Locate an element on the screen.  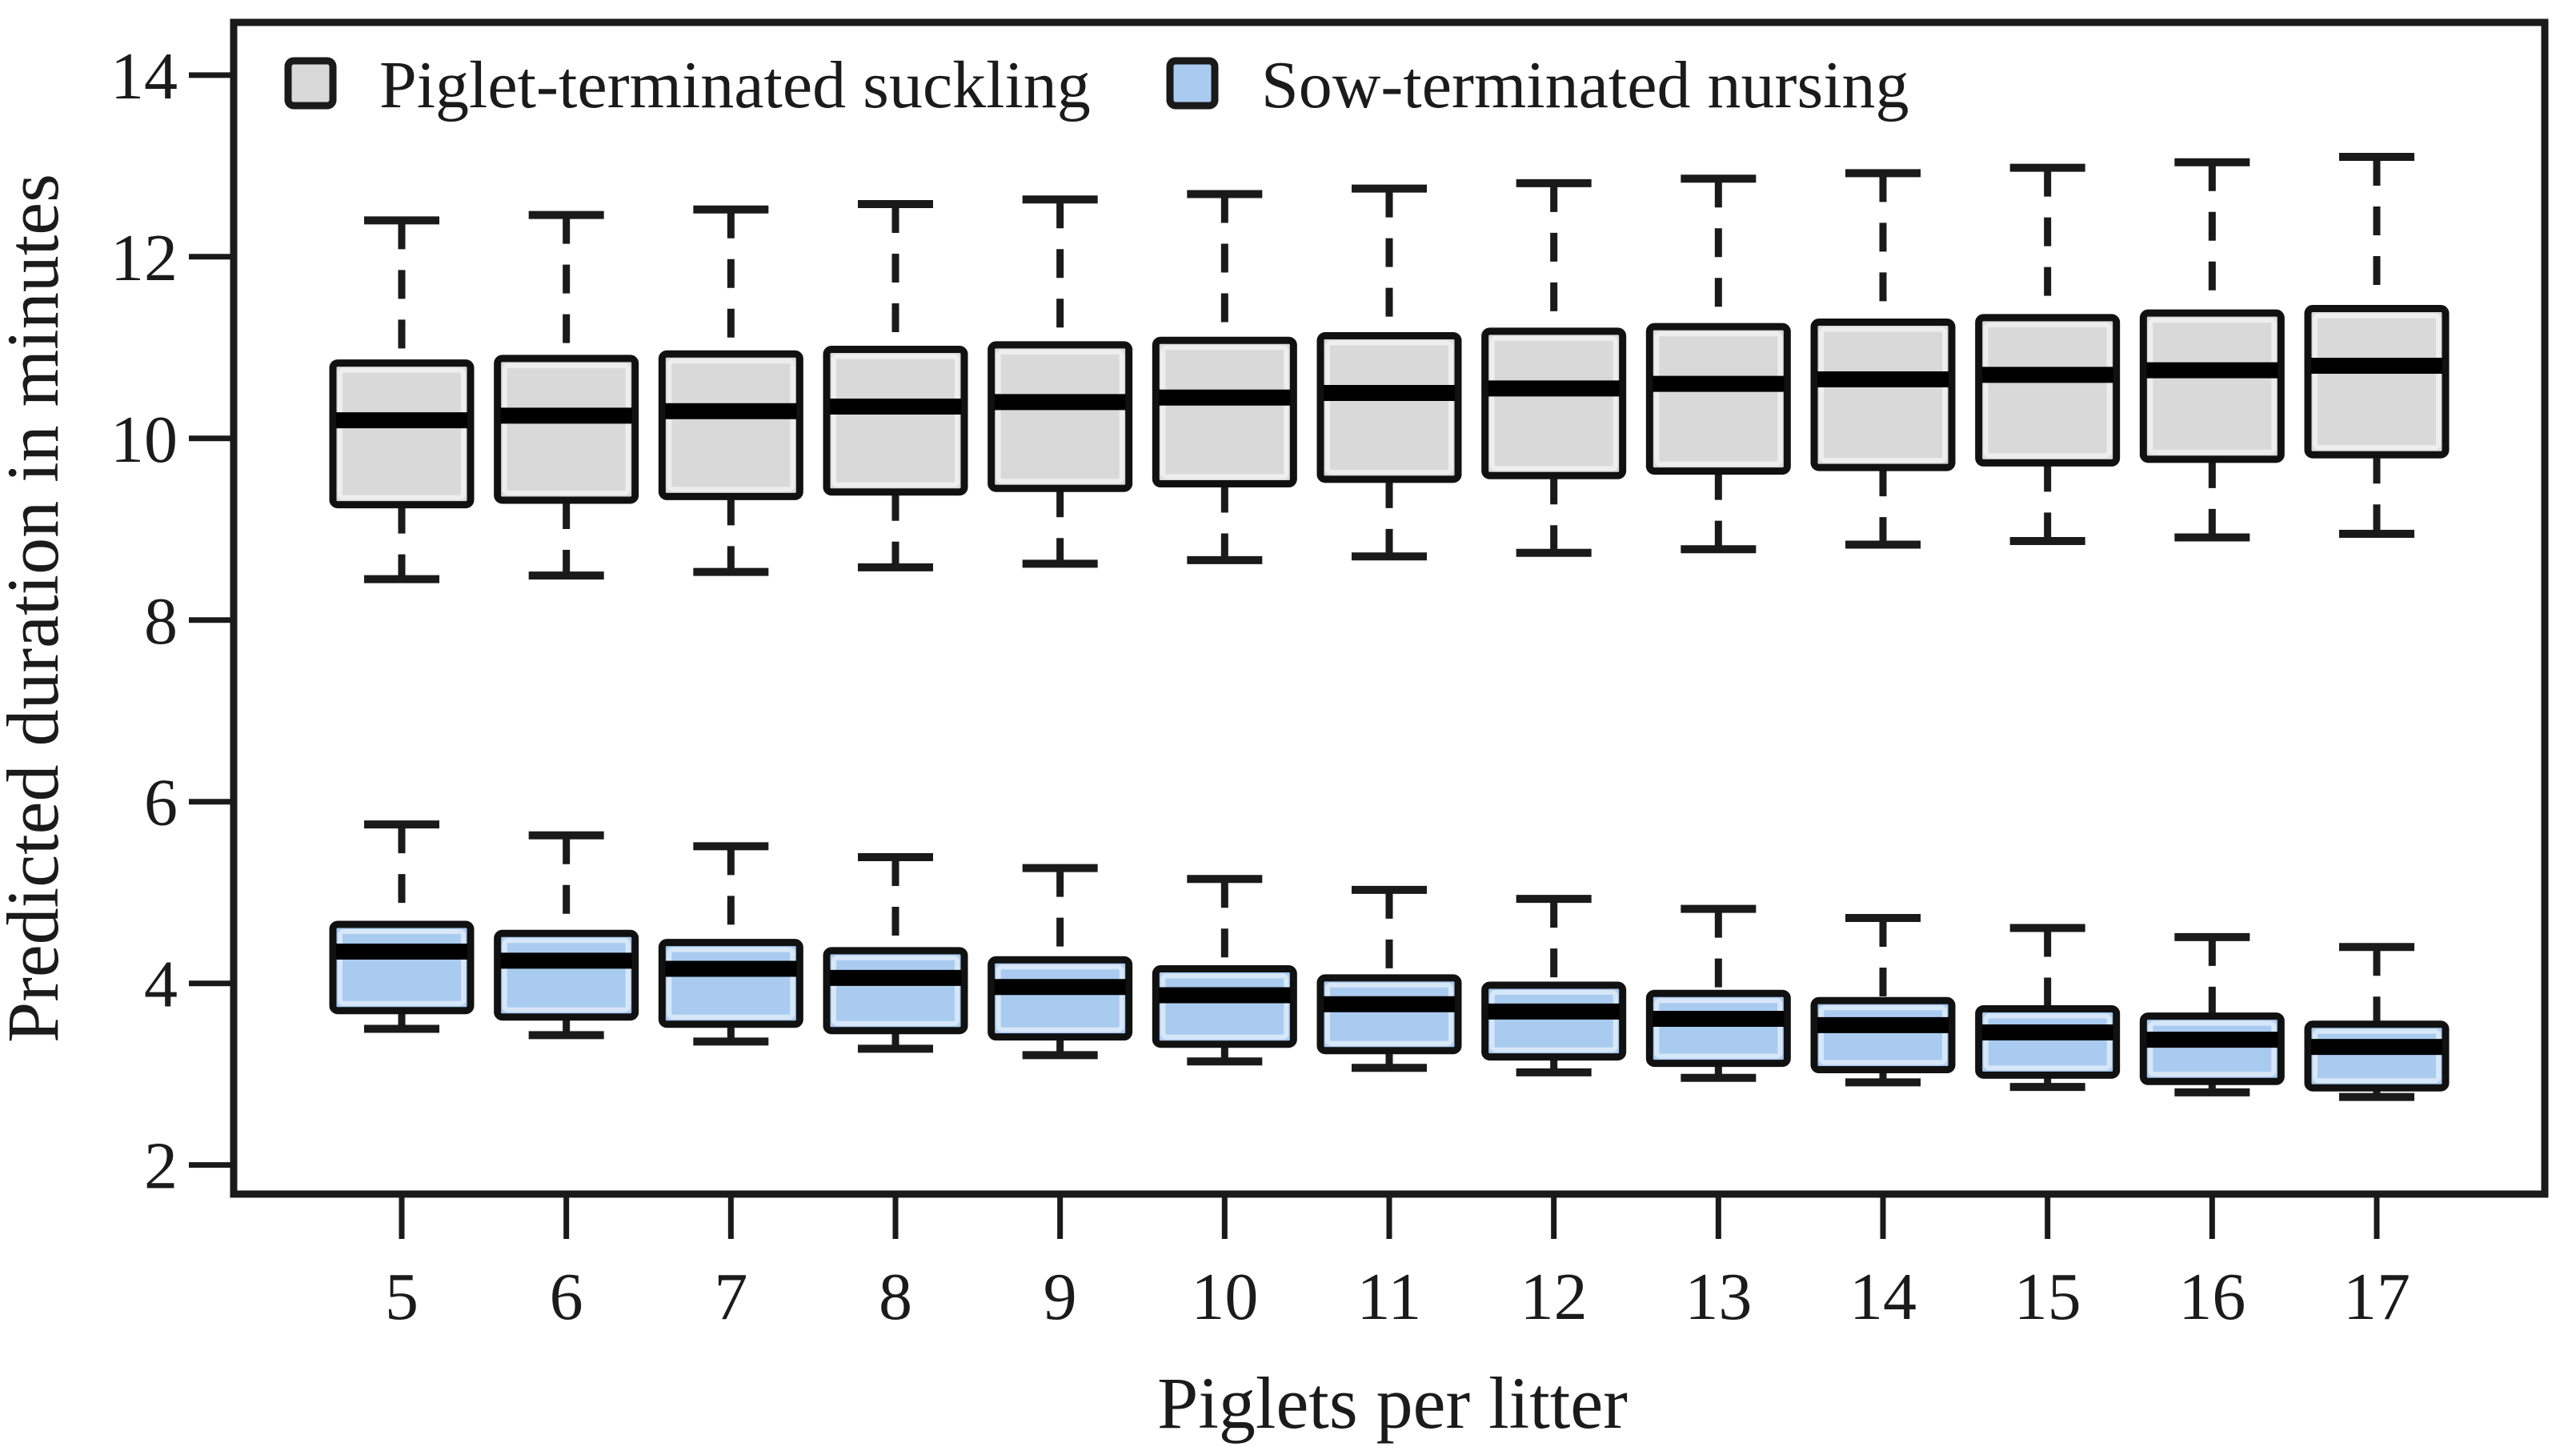
x-tick-label: 16 is located at coordinates (2211, 1297).